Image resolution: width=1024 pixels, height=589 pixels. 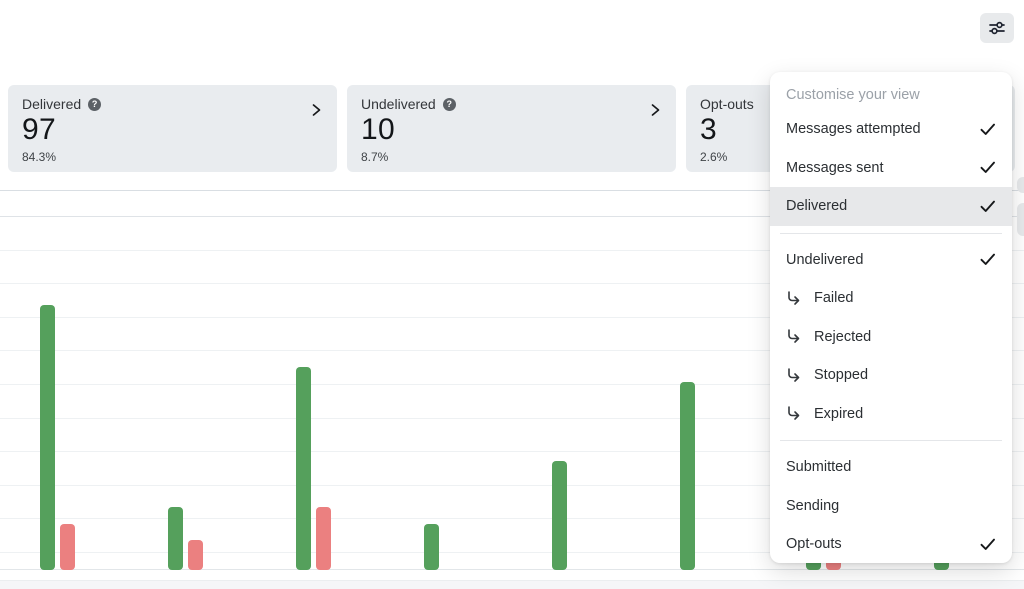 I want to click on dropdown-item-label: Messages sent, so click(x=835, y=167).